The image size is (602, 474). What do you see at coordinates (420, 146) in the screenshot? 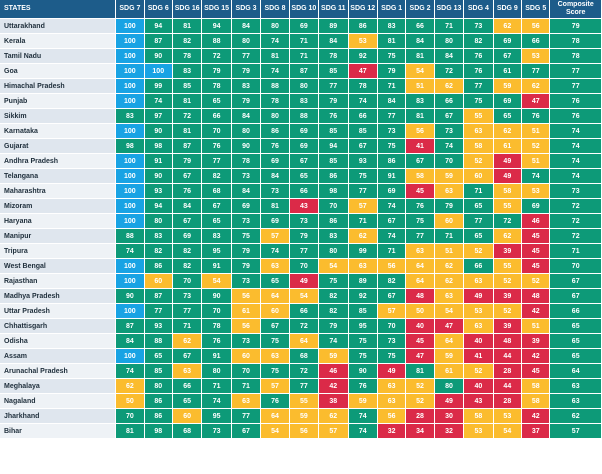
I see `score-cell: 41` at bounding box center [420, 146].